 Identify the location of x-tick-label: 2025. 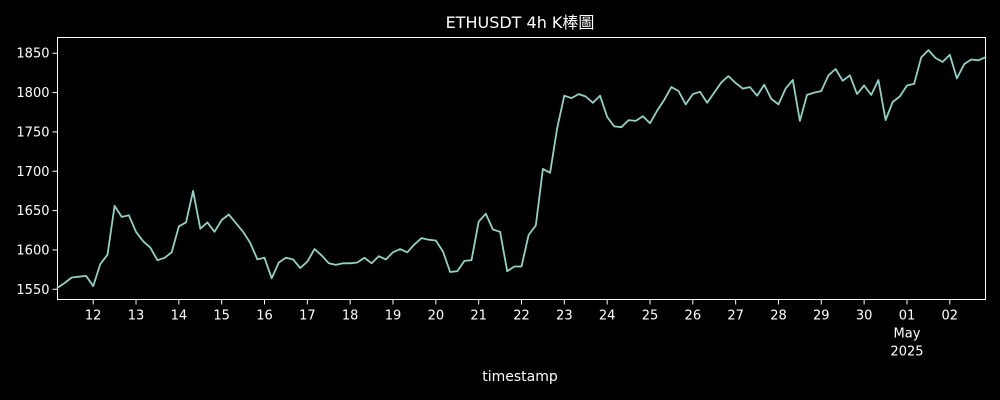
(906, 352).